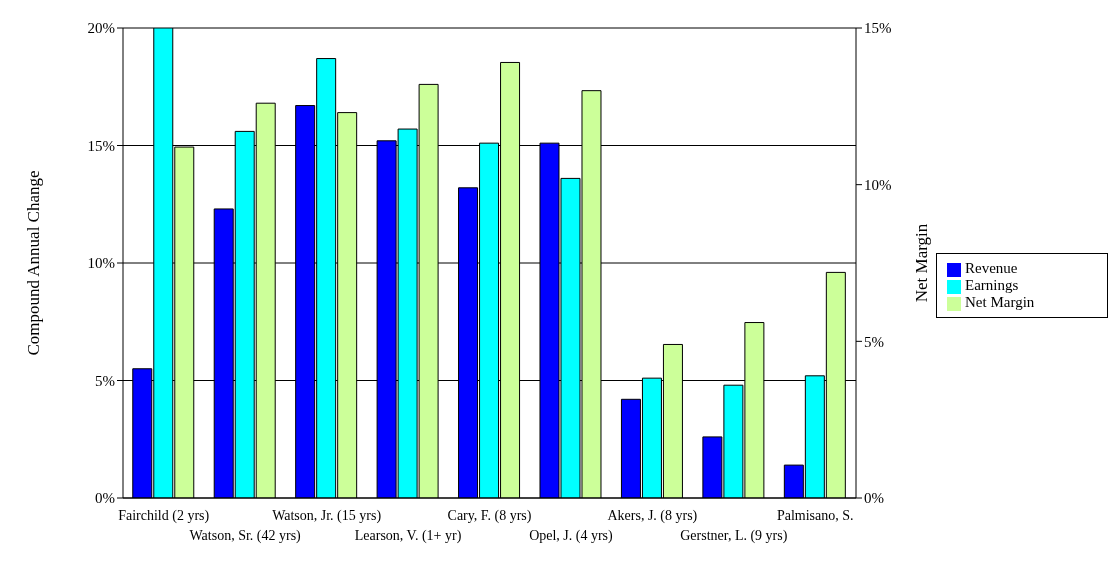  What do you see at coordinates (105, 498) in the screenshot?
I see `y-tick-label: 0%` at bounding box center [105, 498].